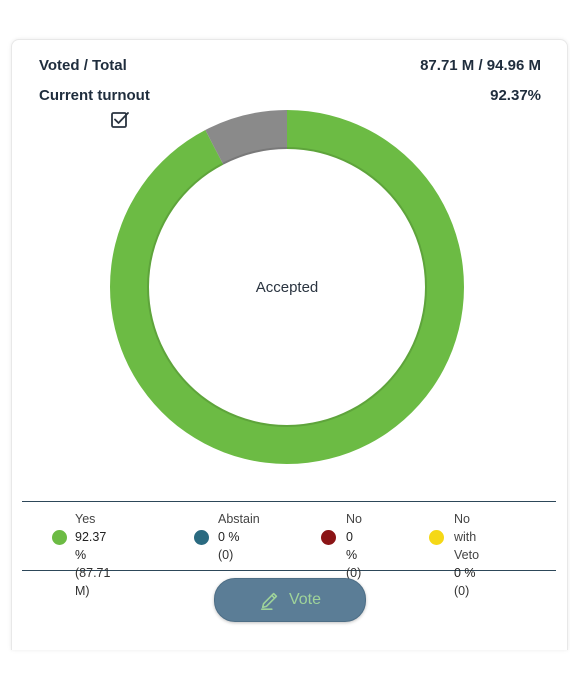  Describe the element at coordinates (239, 519) in the screenshot. I see `legend-label: Abstain` at that location.